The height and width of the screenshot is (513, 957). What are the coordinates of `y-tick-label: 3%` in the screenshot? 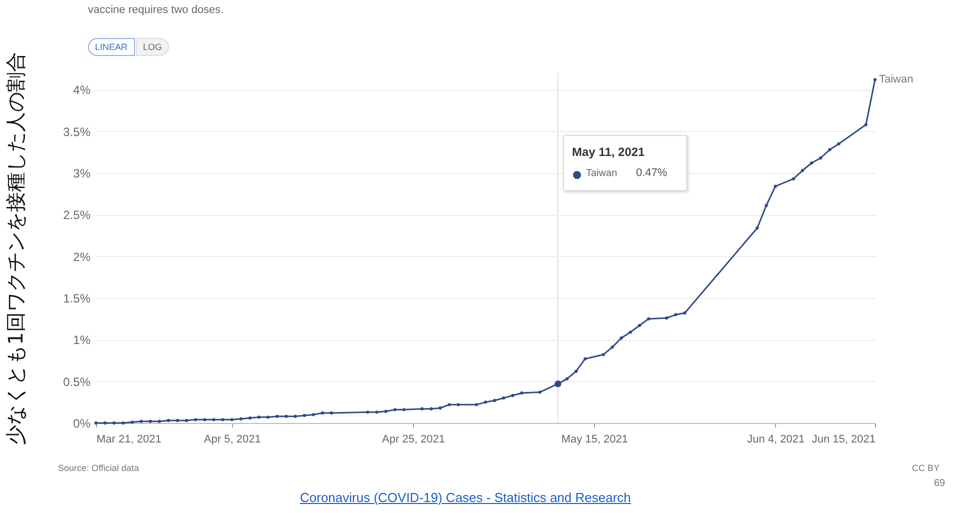 It's located at (82, 173).